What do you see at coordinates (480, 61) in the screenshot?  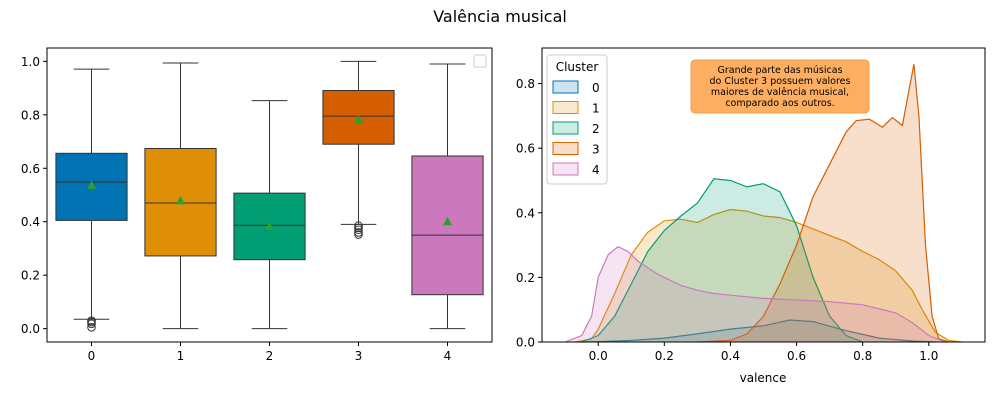 I see `empty-legend-box` at bounding box center [480, 61].